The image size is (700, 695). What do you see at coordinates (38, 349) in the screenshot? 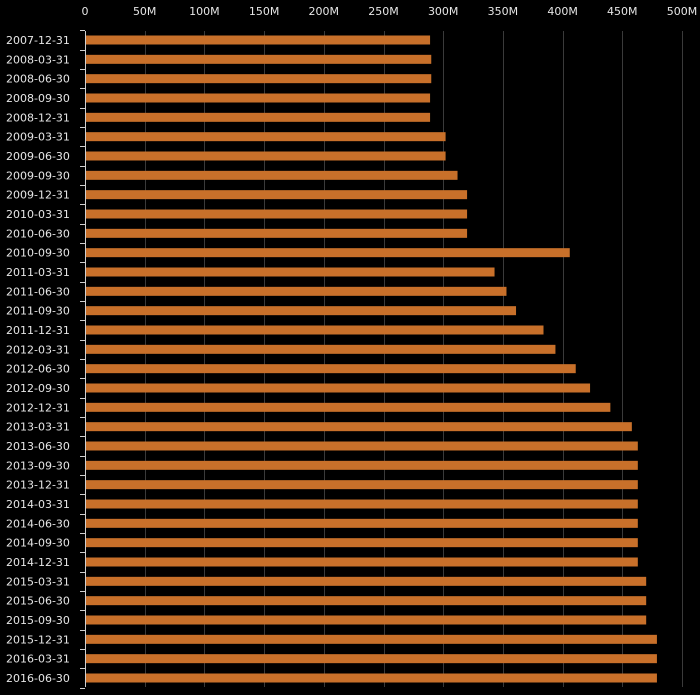
I see `y-tick-label-2012-03-31: 2012-03-31` at bounding box center [38, 349].